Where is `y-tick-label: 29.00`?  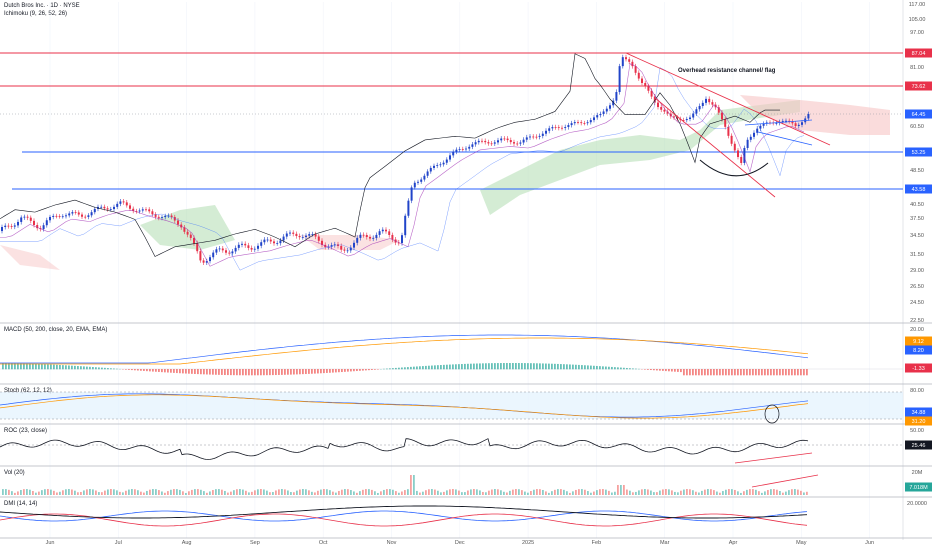 y-tick-label: 29.00 is located at coordinates (917, 271).